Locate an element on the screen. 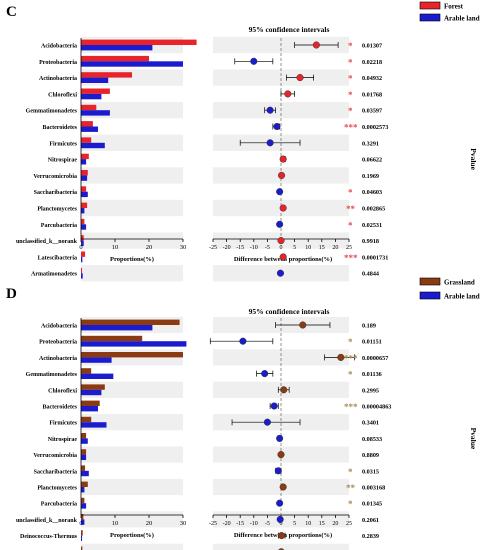 The width and height of the screenshot is (483, 550). category-label: Nitrospirae is located at coordinates (63, 440).